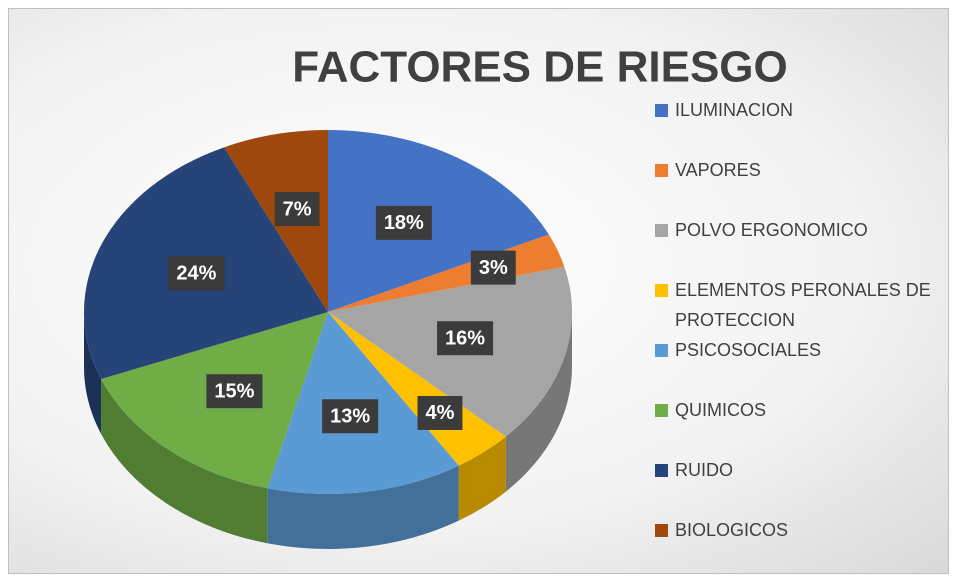 The image size is (957, 582). What do you see at coordinates (438, 221) in the screenshot?
I see `pie-slice` at bounding box center [438, 221].